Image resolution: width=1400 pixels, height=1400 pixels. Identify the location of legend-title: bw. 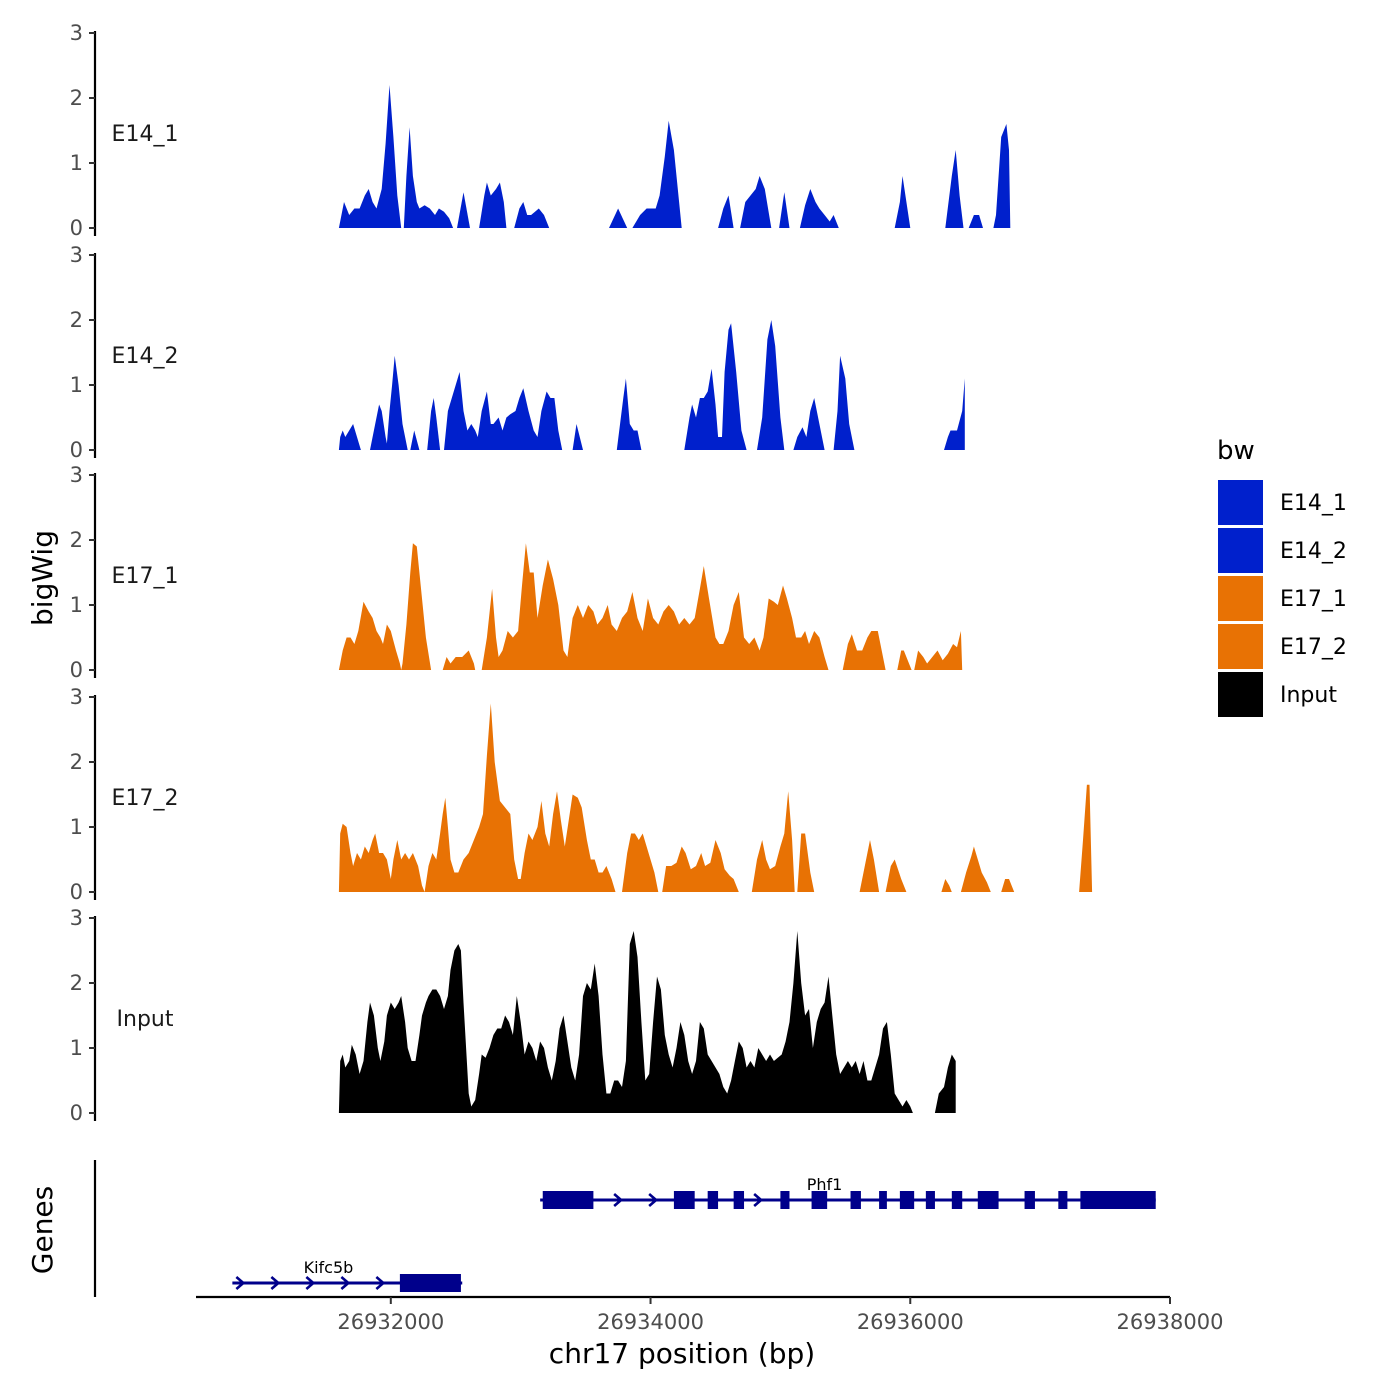
(1236, 451).